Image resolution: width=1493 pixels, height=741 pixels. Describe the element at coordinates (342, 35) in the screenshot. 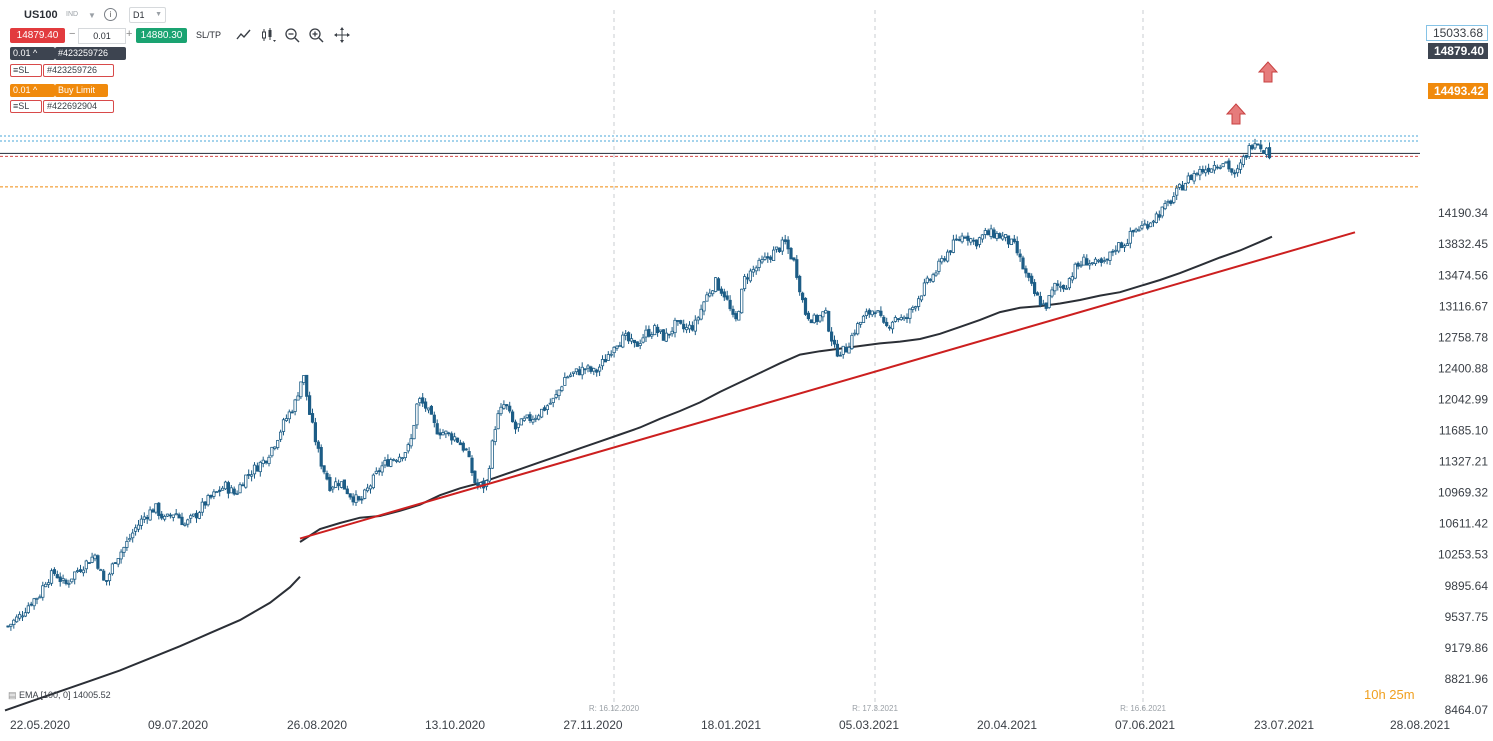

I see `crosshair-icon` at that location.